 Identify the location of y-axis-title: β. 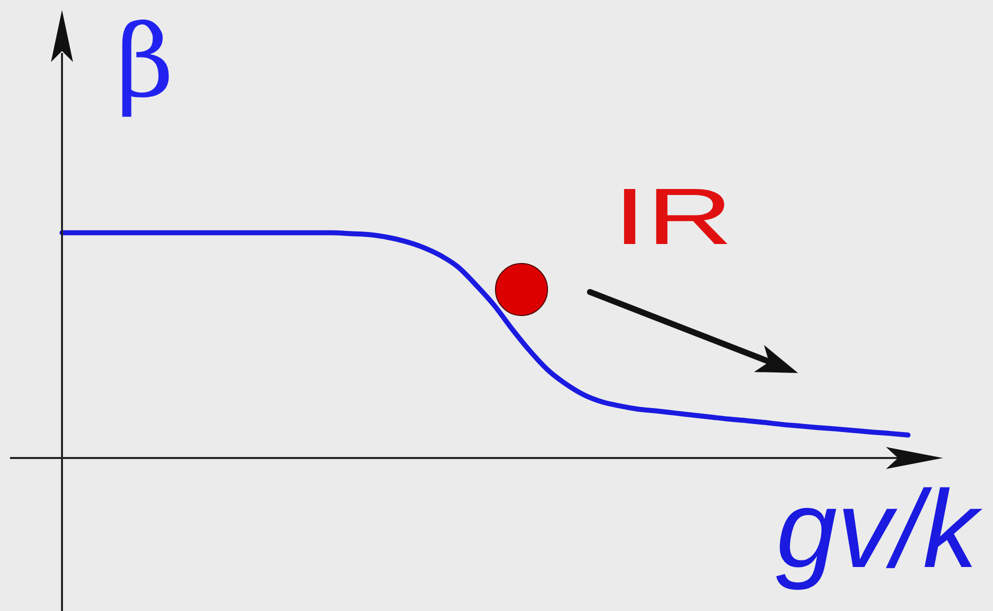
(145, 61).